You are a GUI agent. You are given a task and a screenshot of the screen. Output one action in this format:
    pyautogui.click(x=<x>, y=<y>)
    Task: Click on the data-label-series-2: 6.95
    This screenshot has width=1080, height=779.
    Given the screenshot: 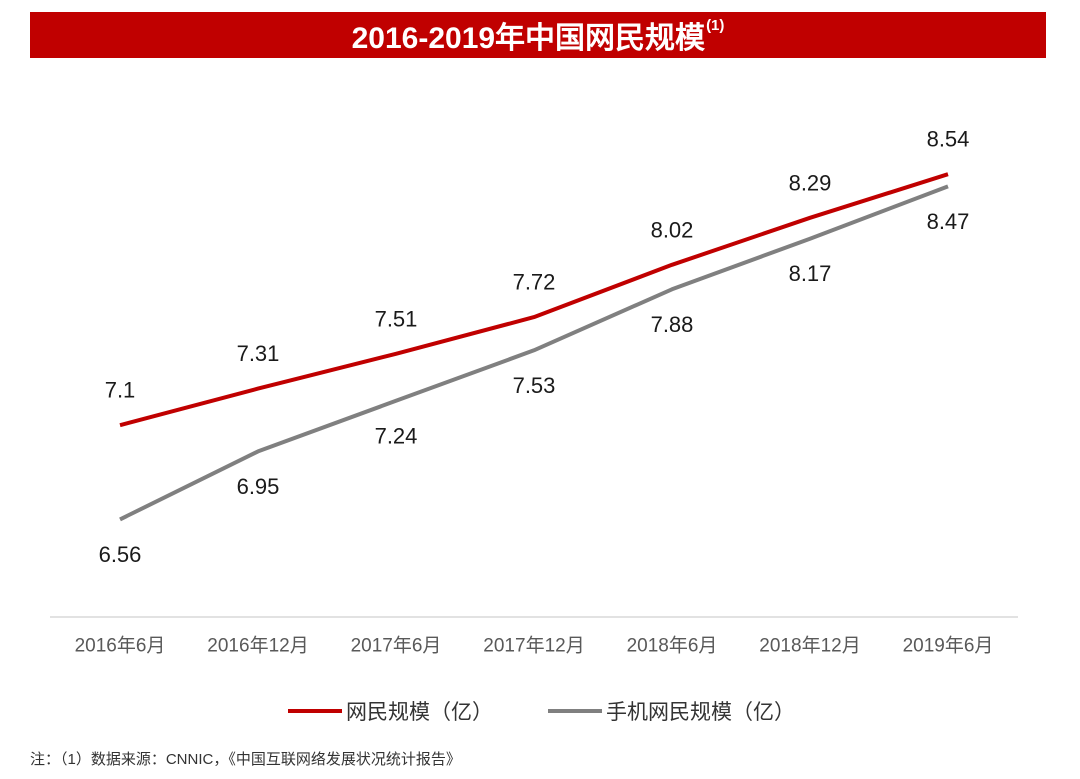 What is the action you would take?
    pyautogui.click(x=258, y=486)
    